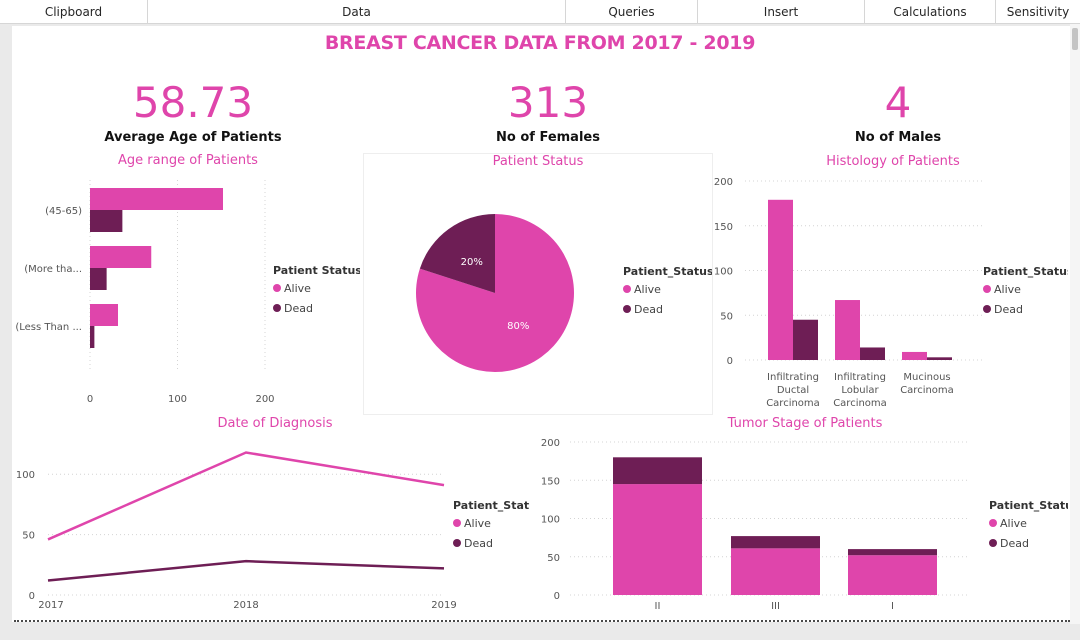 The height and width of the screenshot is (640, 1080). Describe the element at coordinates (32, 596) in the screenshot. I see `diagnosis-y-tick: 0` at that location.